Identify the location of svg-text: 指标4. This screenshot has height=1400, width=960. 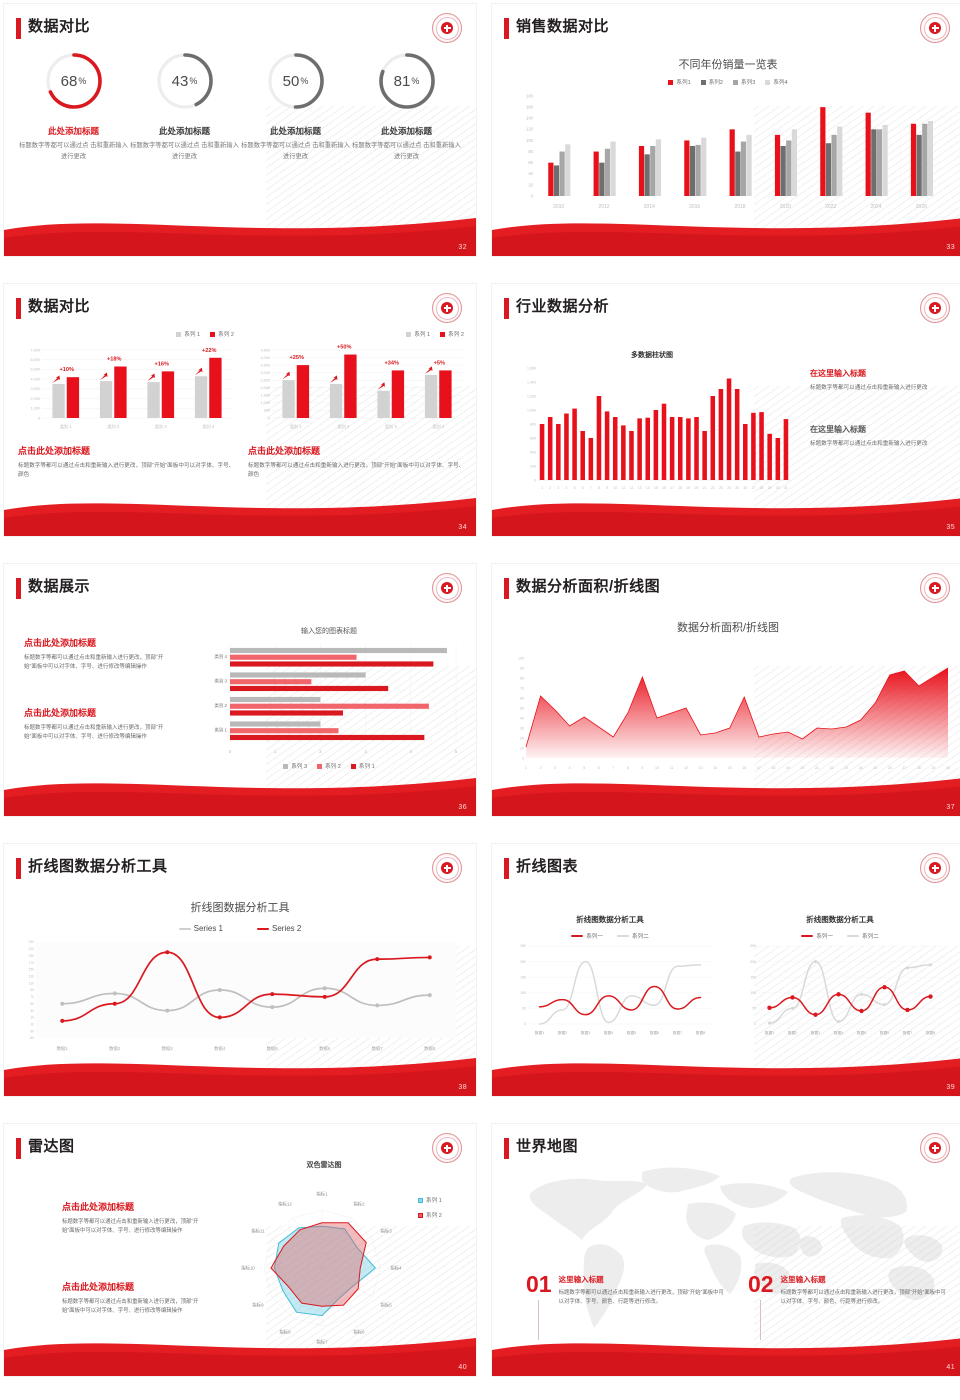
(396, 1268).